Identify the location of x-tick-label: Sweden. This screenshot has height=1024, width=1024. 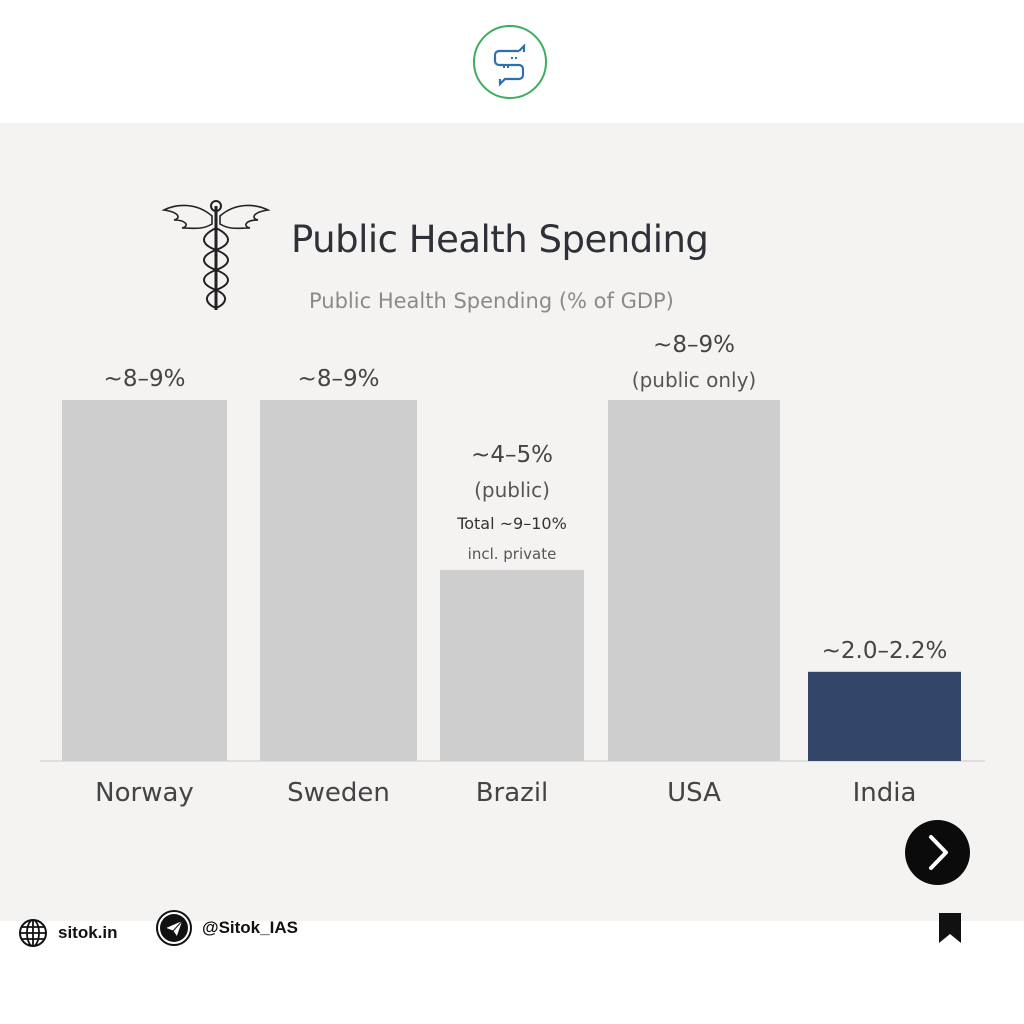
(338, 793).